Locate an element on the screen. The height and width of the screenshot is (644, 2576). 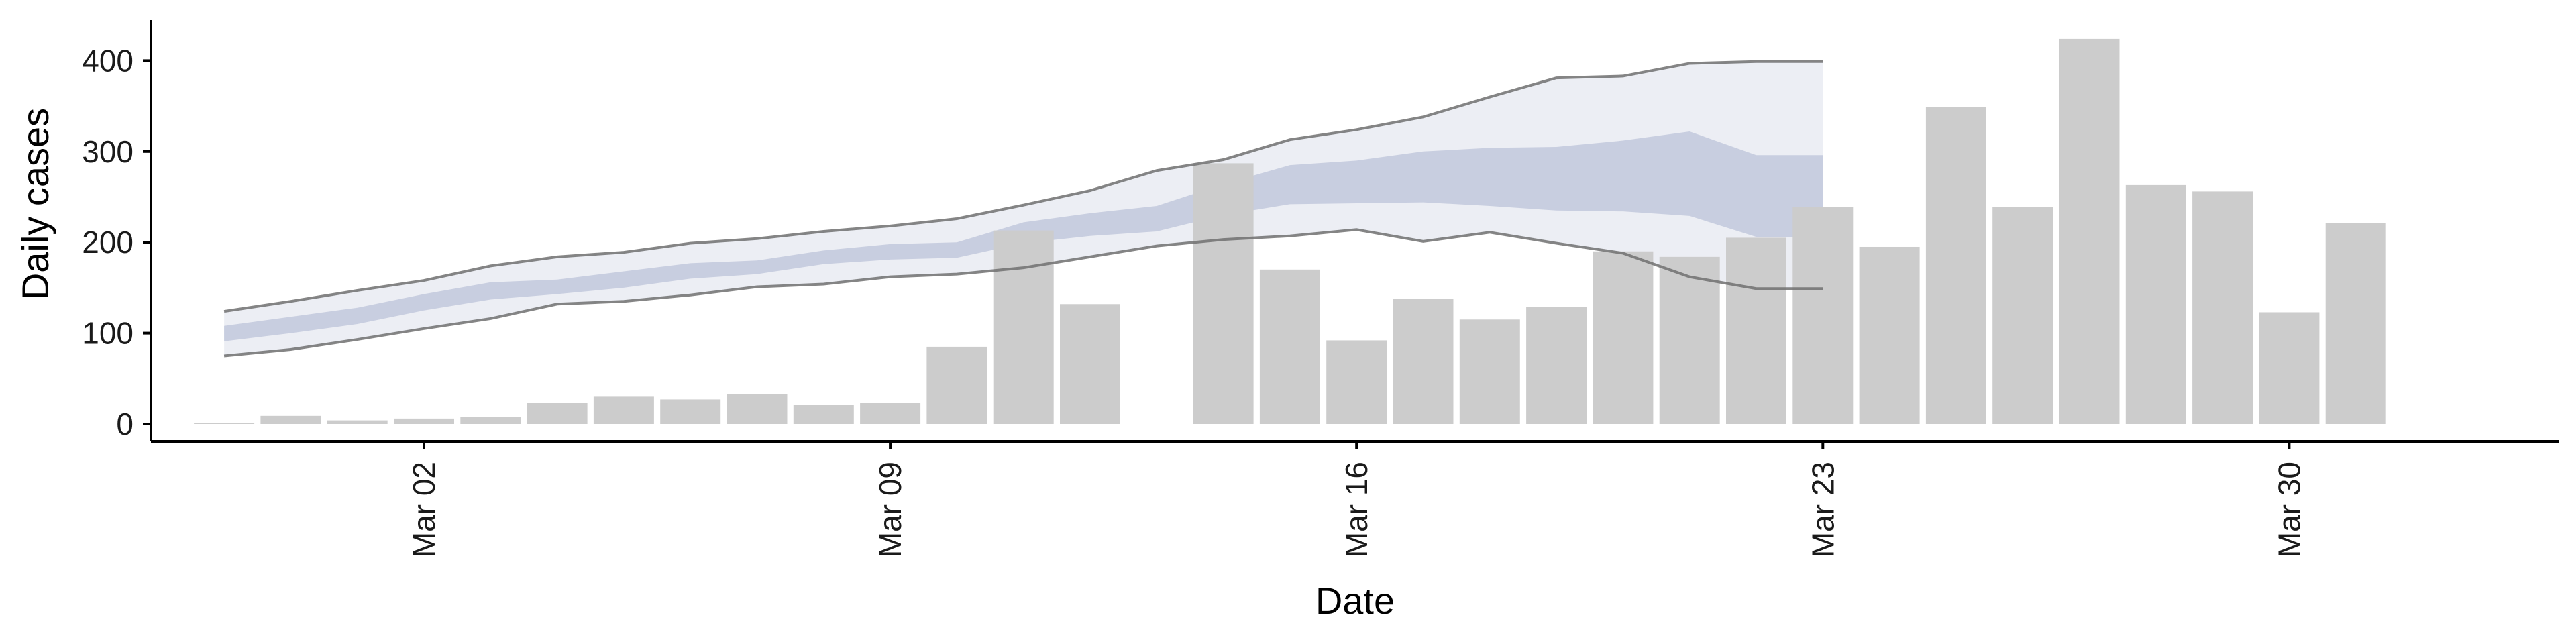
y-tick-label: 100 is located at coordinates (107, 333).